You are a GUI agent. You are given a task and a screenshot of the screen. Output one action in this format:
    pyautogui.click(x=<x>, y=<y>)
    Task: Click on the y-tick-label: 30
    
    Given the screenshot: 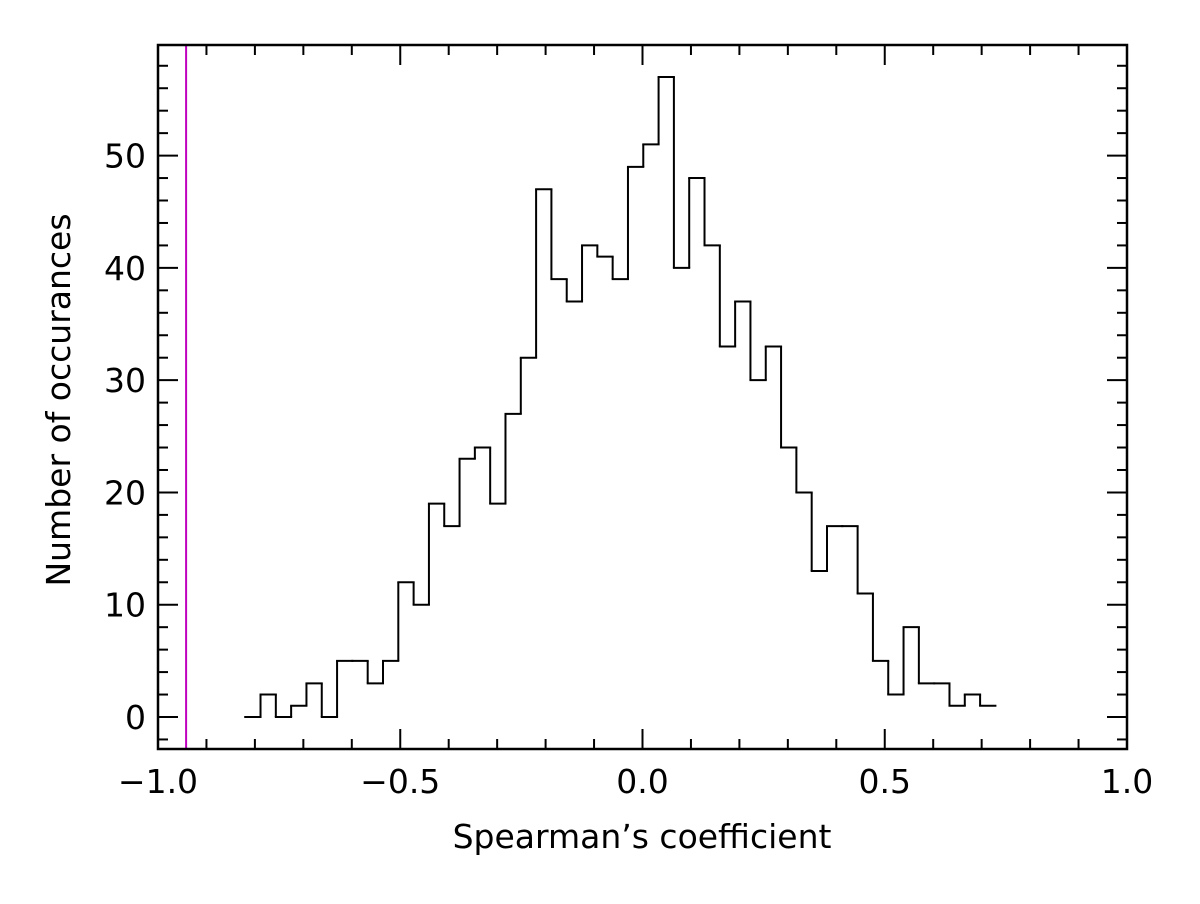 What is the action you would take?
    pyautogui.click(x=125, y=380)
    